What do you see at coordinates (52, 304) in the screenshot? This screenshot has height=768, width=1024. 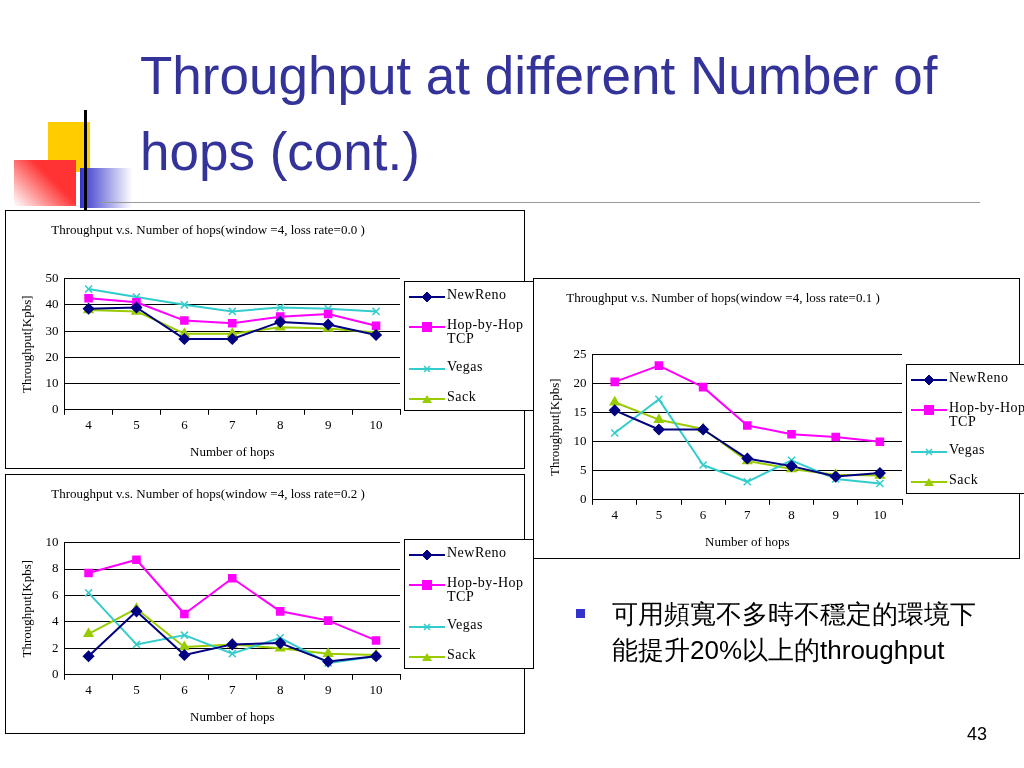 I see `y-tick-label: 40` at bounding box center [52, 304].